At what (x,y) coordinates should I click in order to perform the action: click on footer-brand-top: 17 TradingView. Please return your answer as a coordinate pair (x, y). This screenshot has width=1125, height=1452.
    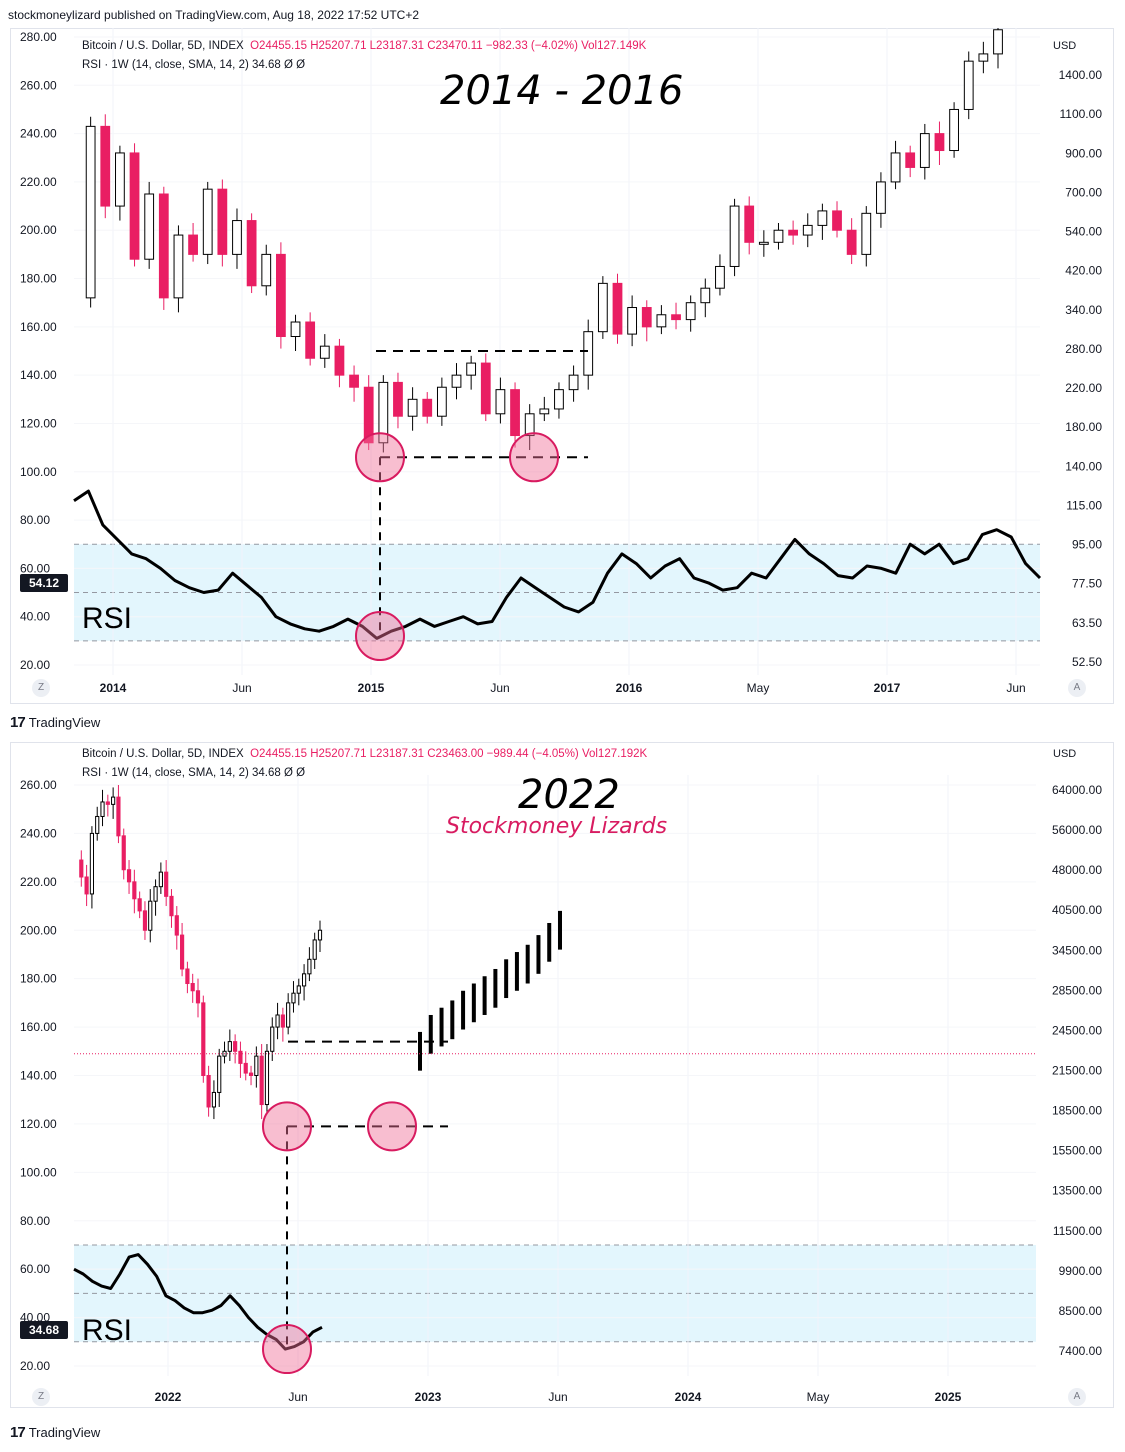
    Looking at the image, I should click on (55, 722).